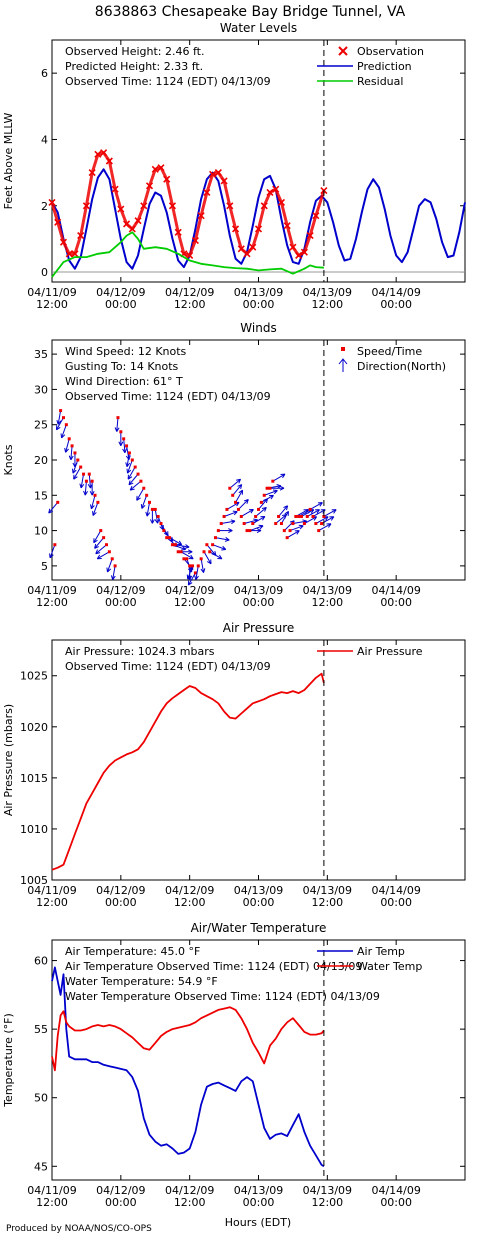 The width and height of the screenshot is (500, 1235). What do you see at coordinates (44, 272) in the screenshot?
I see `y-tick-label: 0` at bounding box center [44, 272].